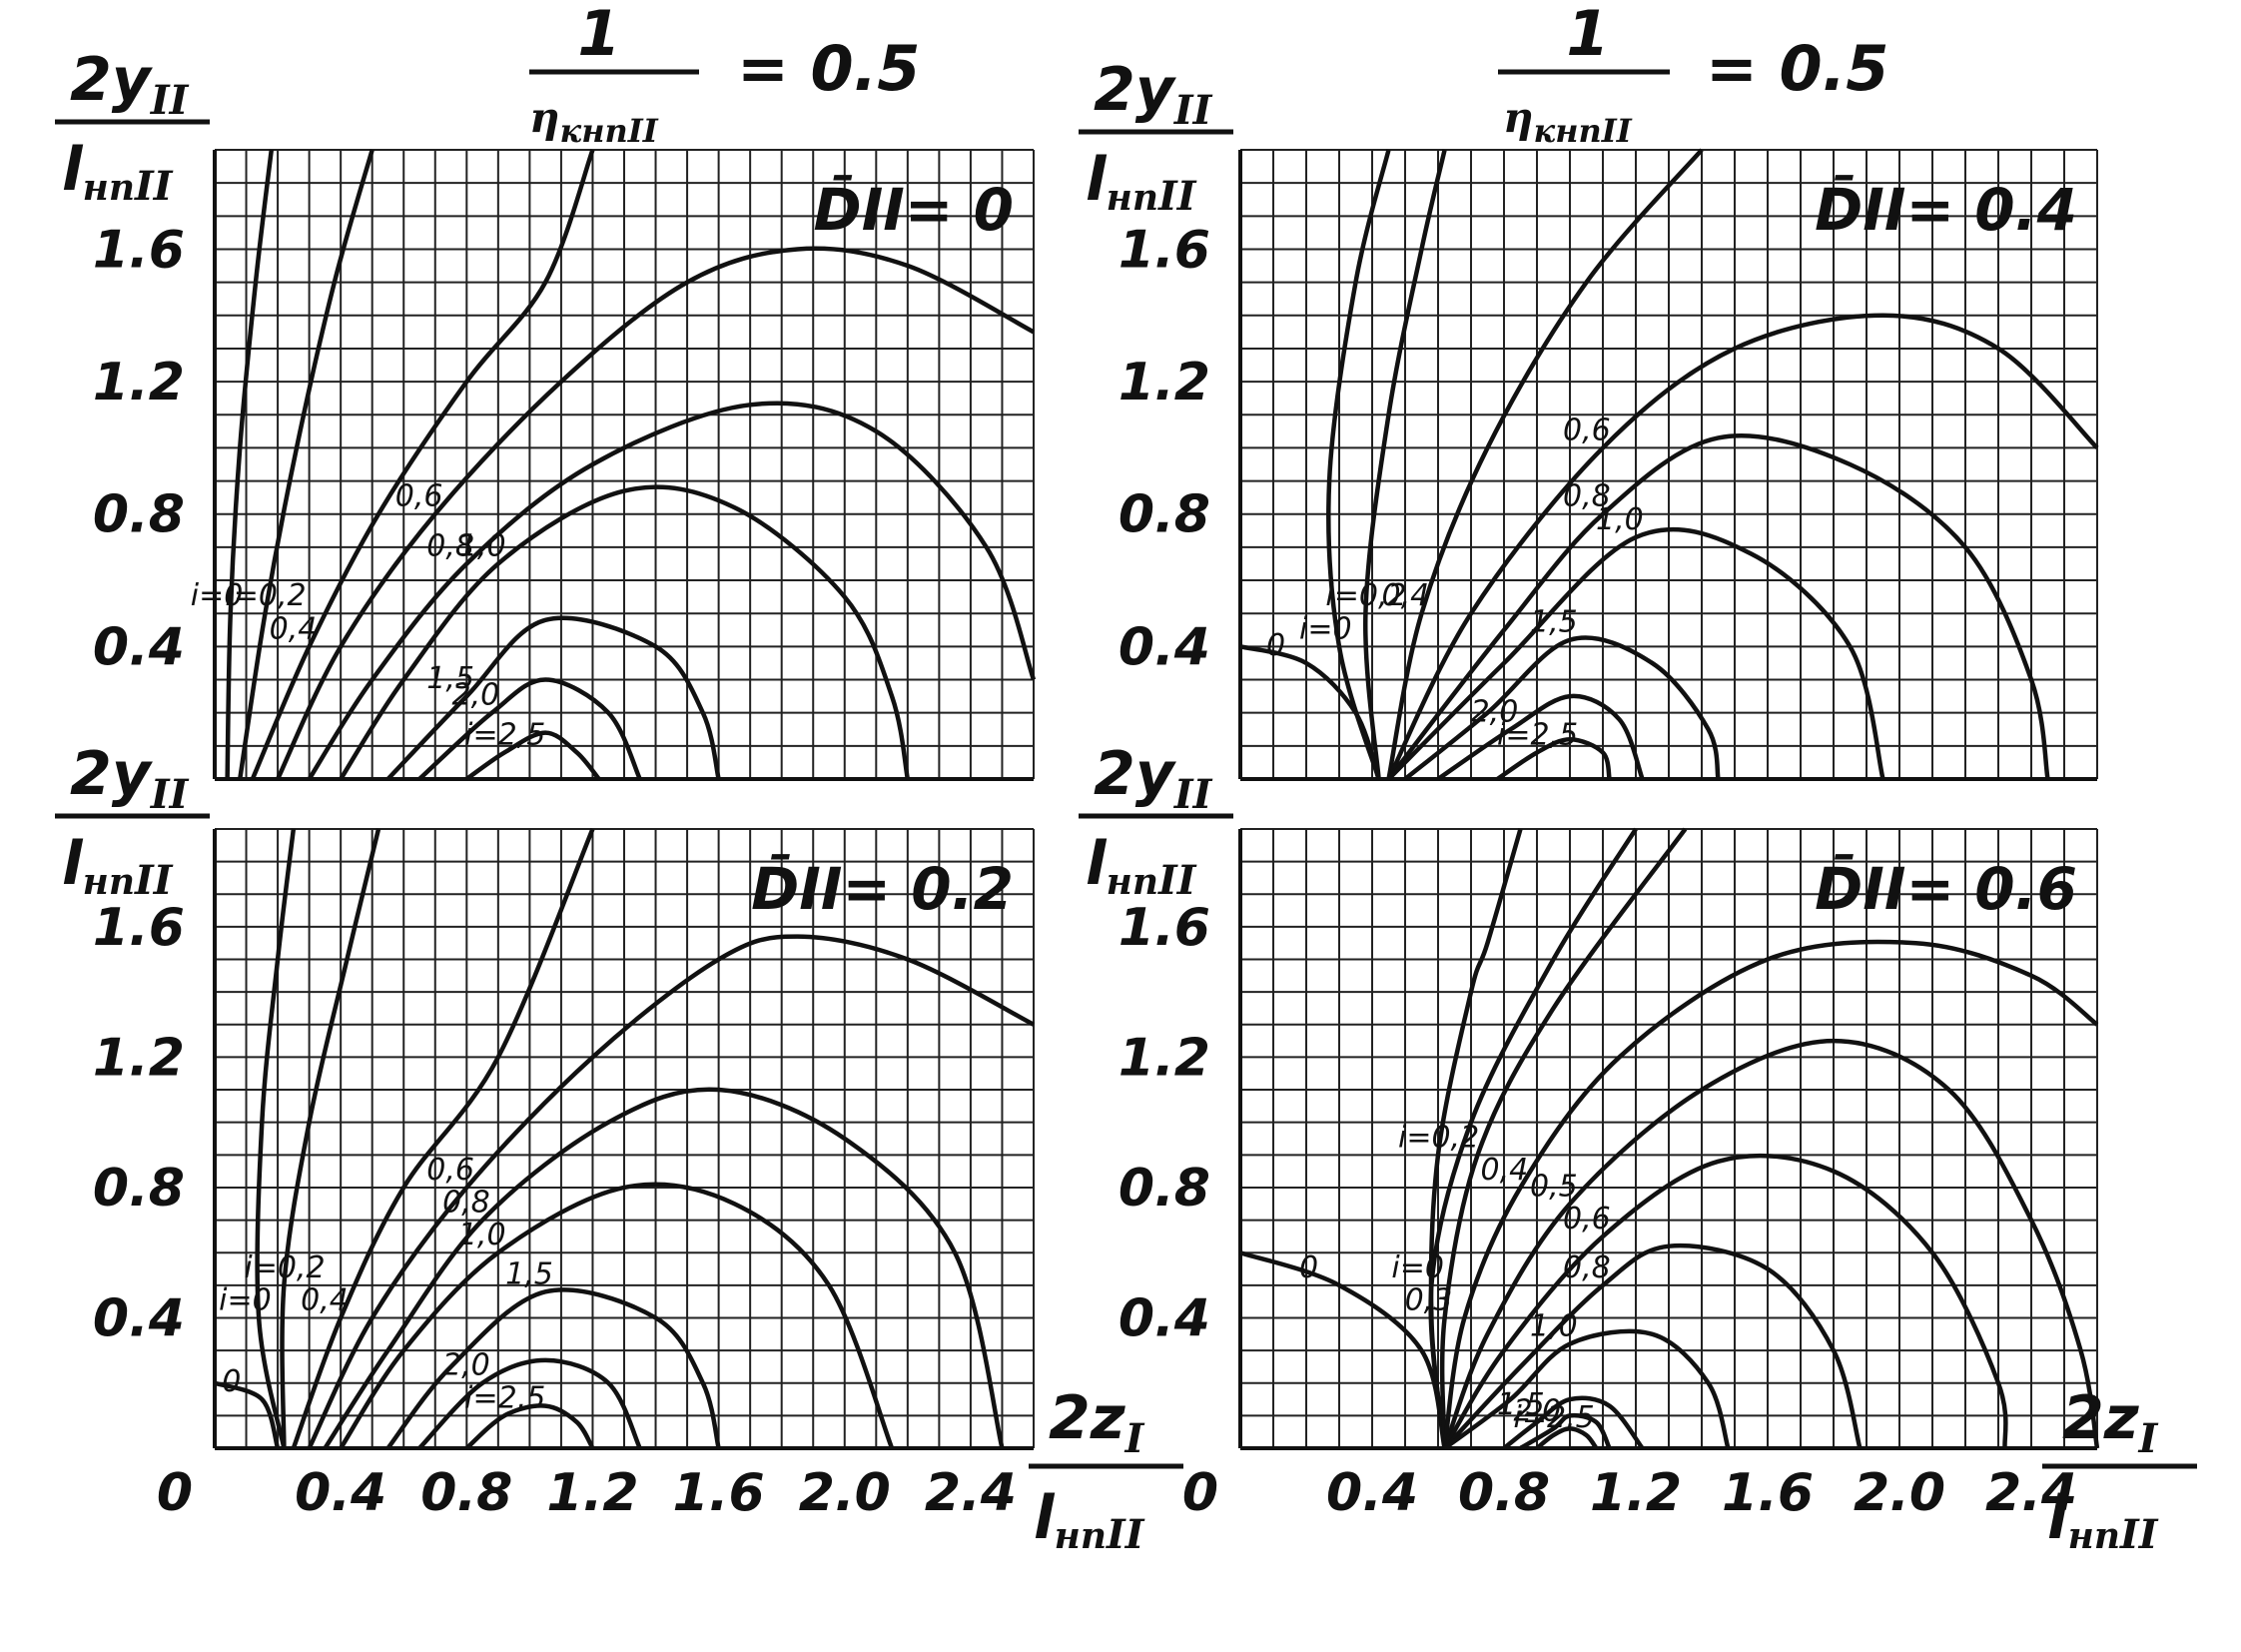 This screenshot has height=1652, width=2241. What do you see at coordinates (828, 68) in the screenshot?
I see `header-rhs-left: = 0.5` at bounding box center [828, 68].